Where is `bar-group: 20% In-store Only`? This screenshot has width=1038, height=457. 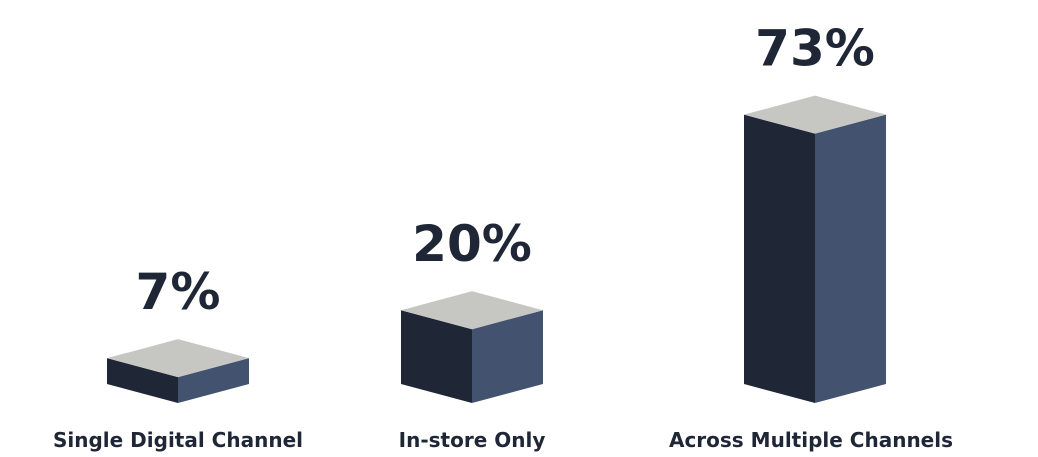 bar-group: 20% In-store Only is located at coordinates (472, 333).